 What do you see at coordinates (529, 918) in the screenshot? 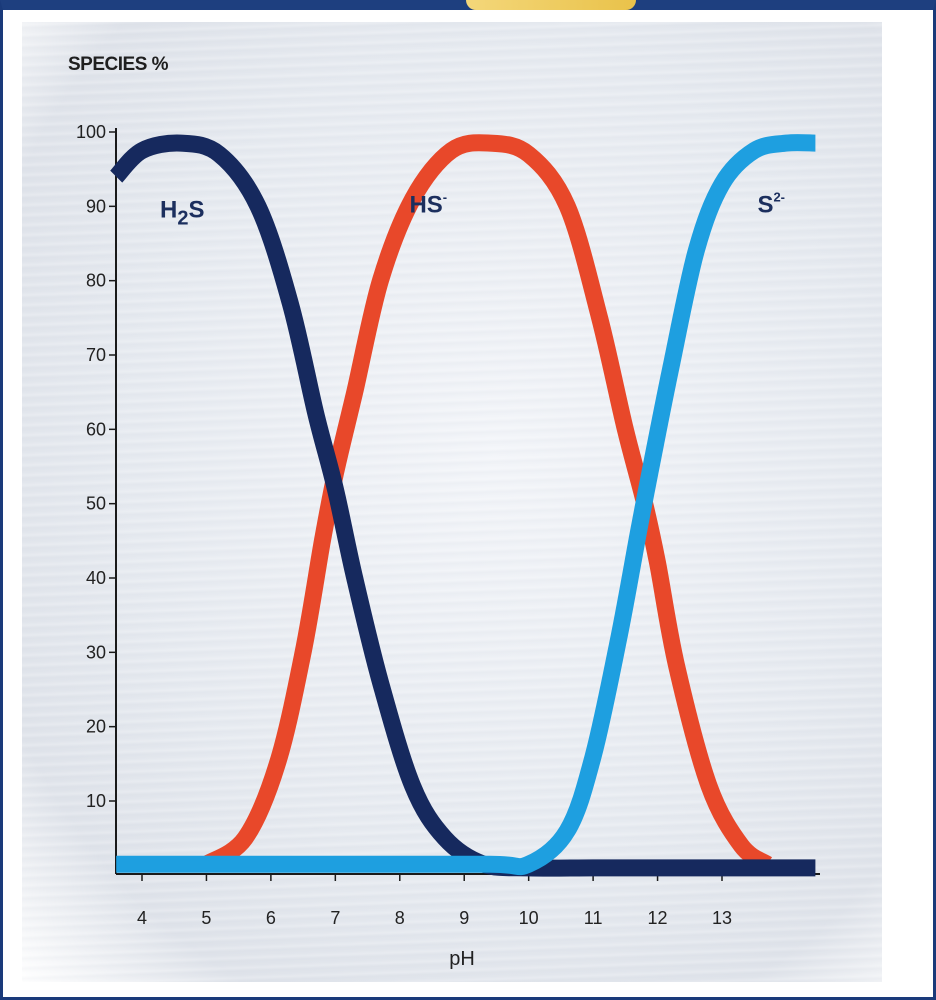
I see `x-tick-label: 10` at bounding box center [529, 918].